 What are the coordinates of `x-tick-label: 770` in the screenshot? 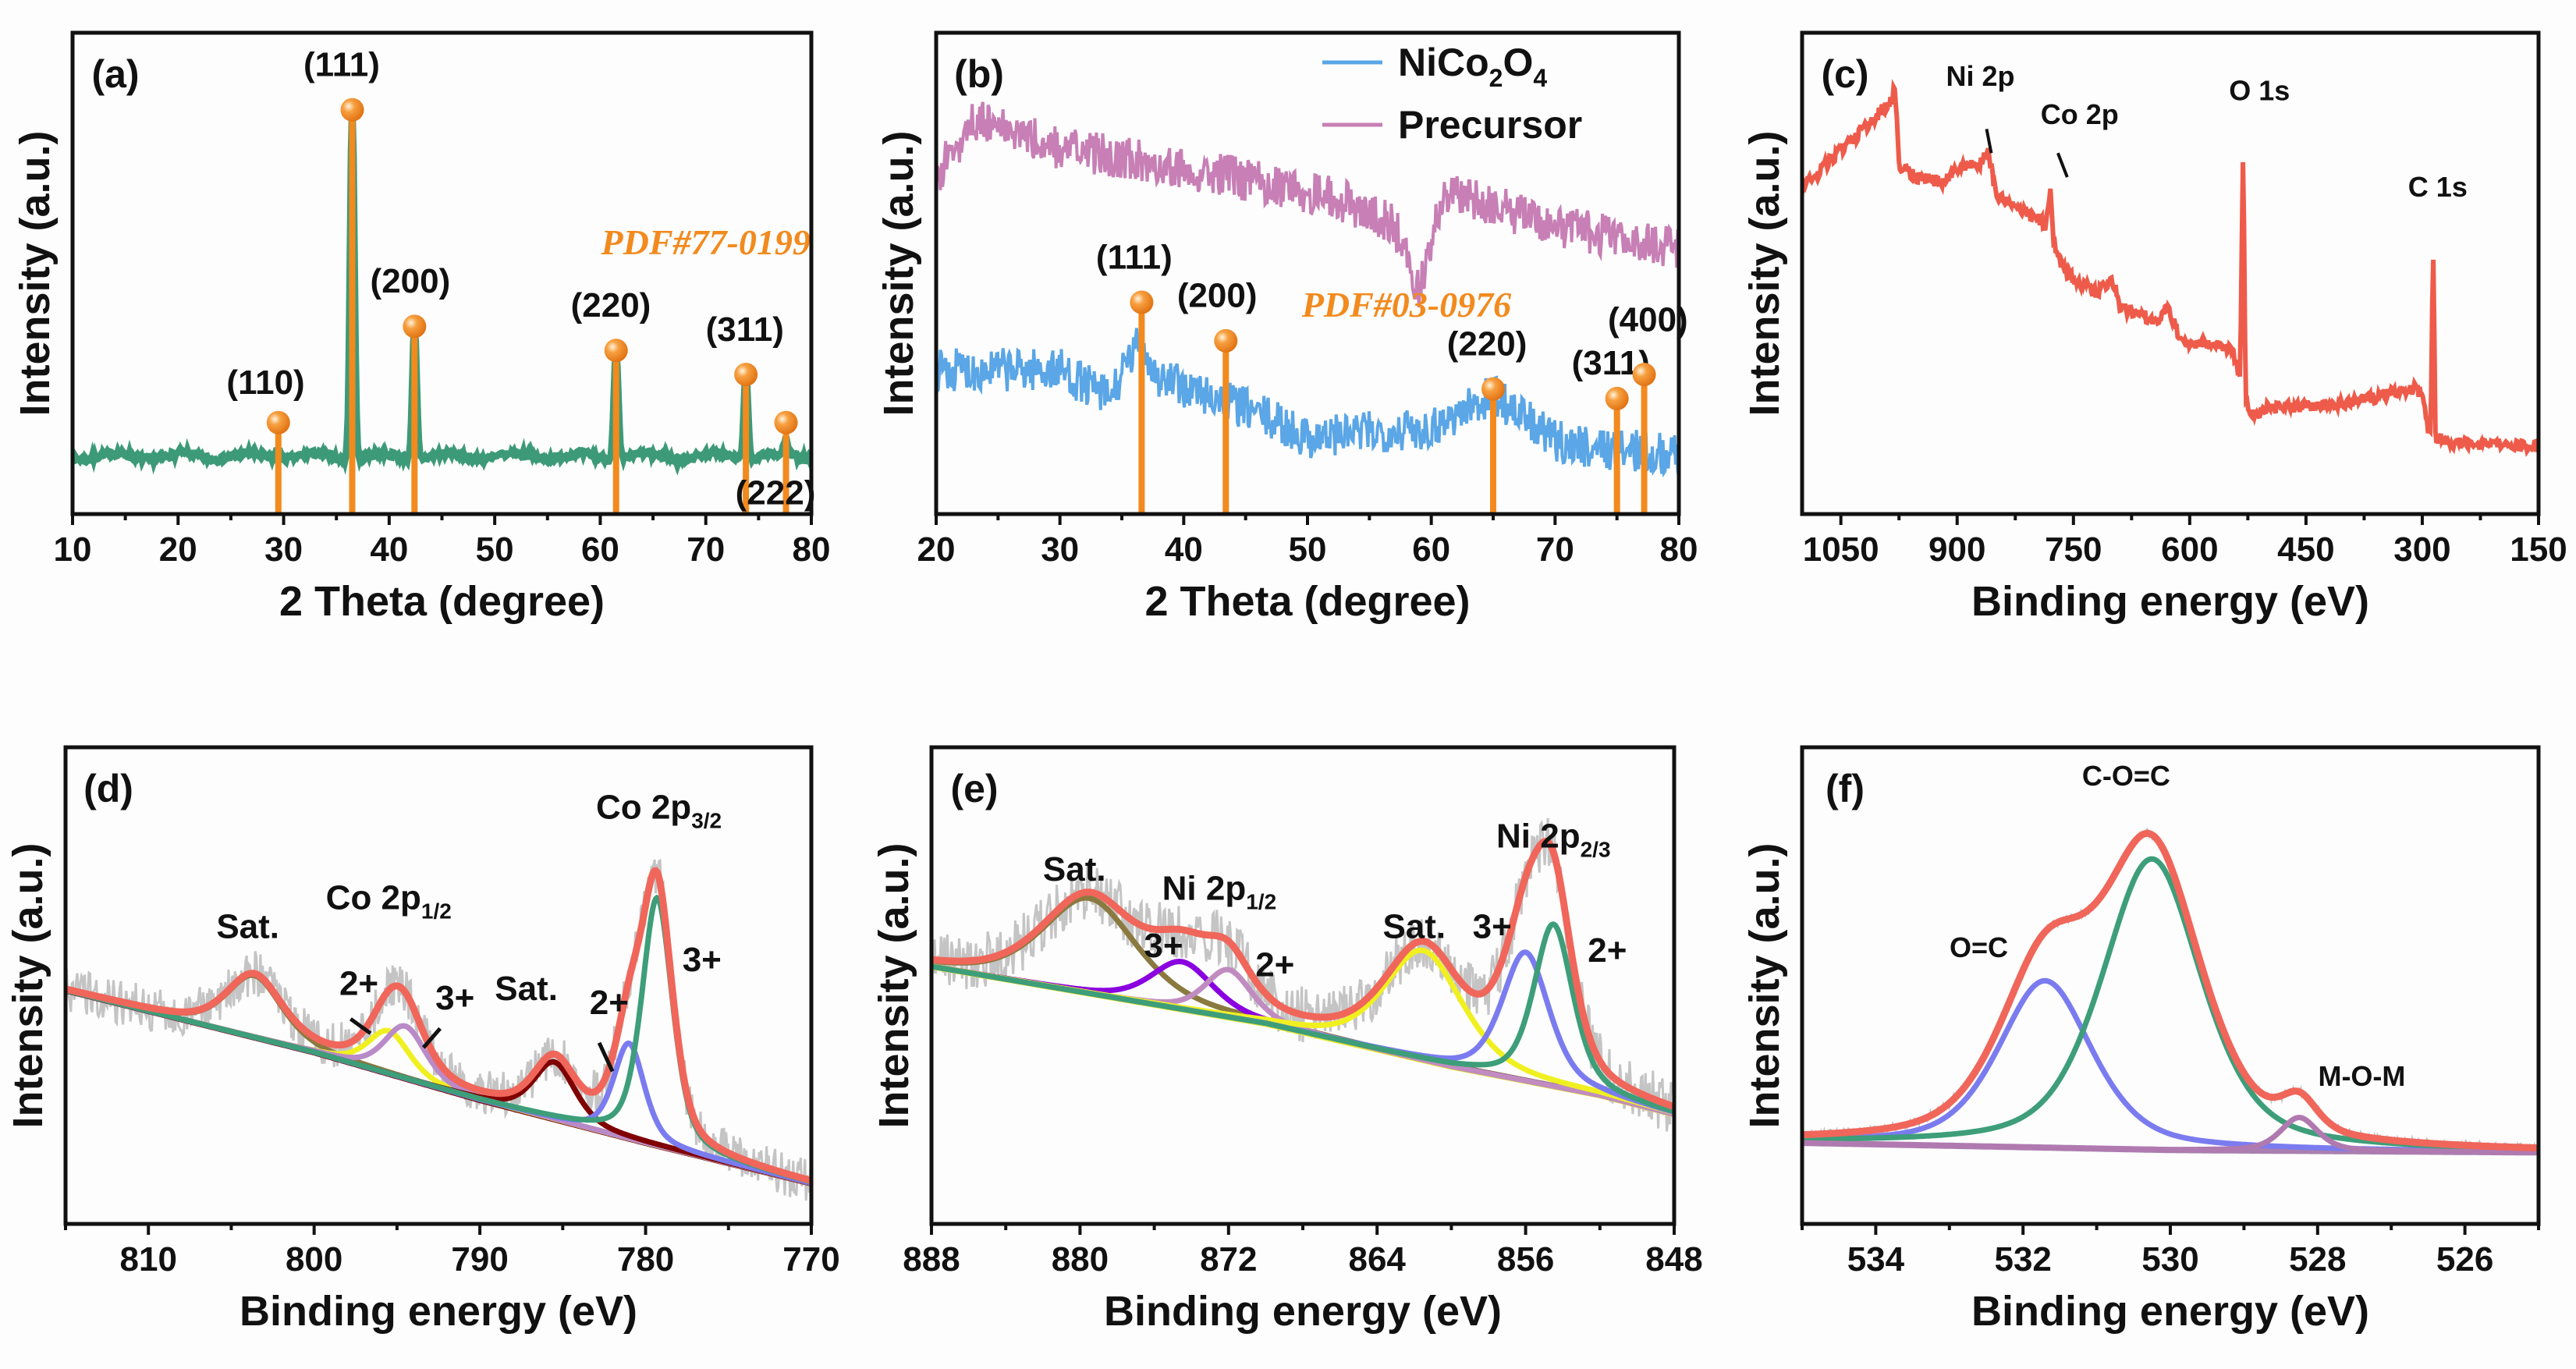 It's located at (810, 1259).